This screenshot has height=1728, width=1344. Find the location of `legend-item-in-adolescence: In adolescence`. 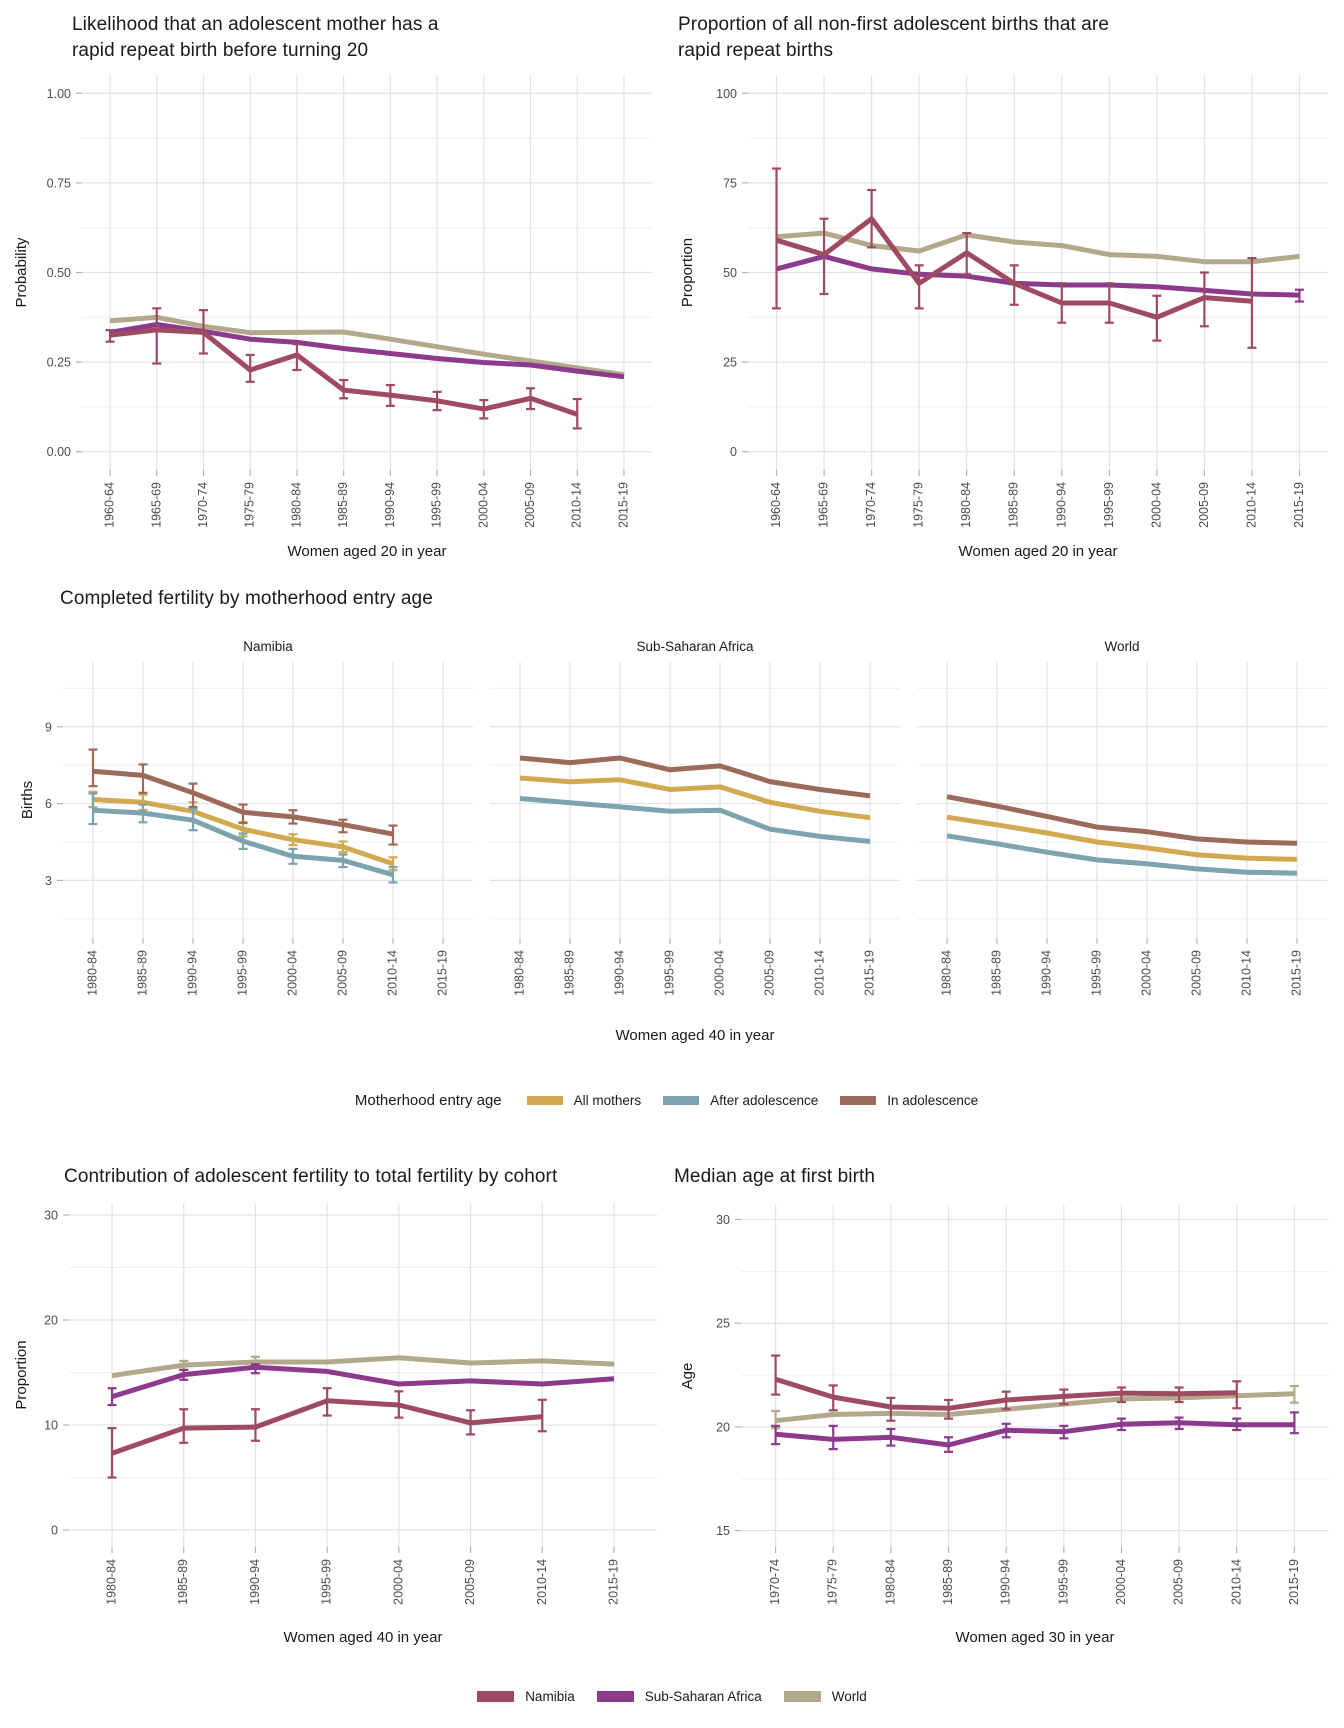

legend-item-in-adolescence: In adolescence is located at coordinates (909, 1100).